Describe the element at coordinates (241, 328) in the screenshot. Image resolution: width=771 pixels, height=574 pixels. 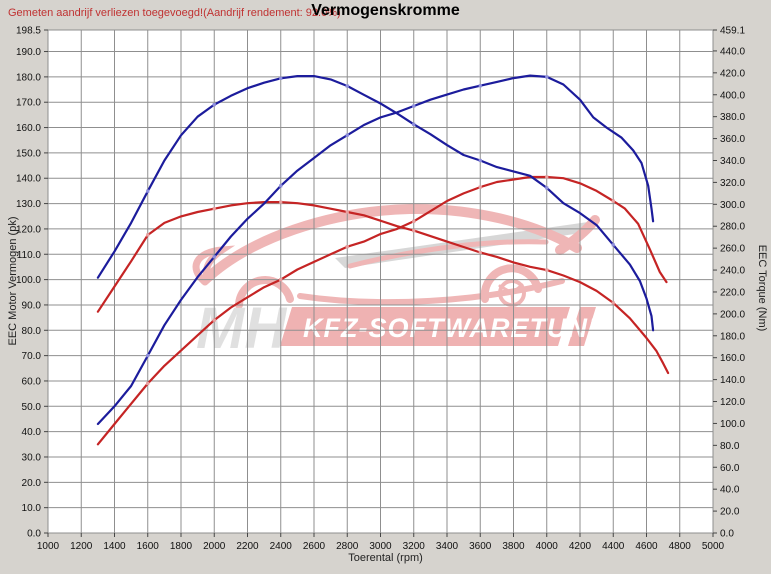
I see `watermark-initials: MH` at that location.